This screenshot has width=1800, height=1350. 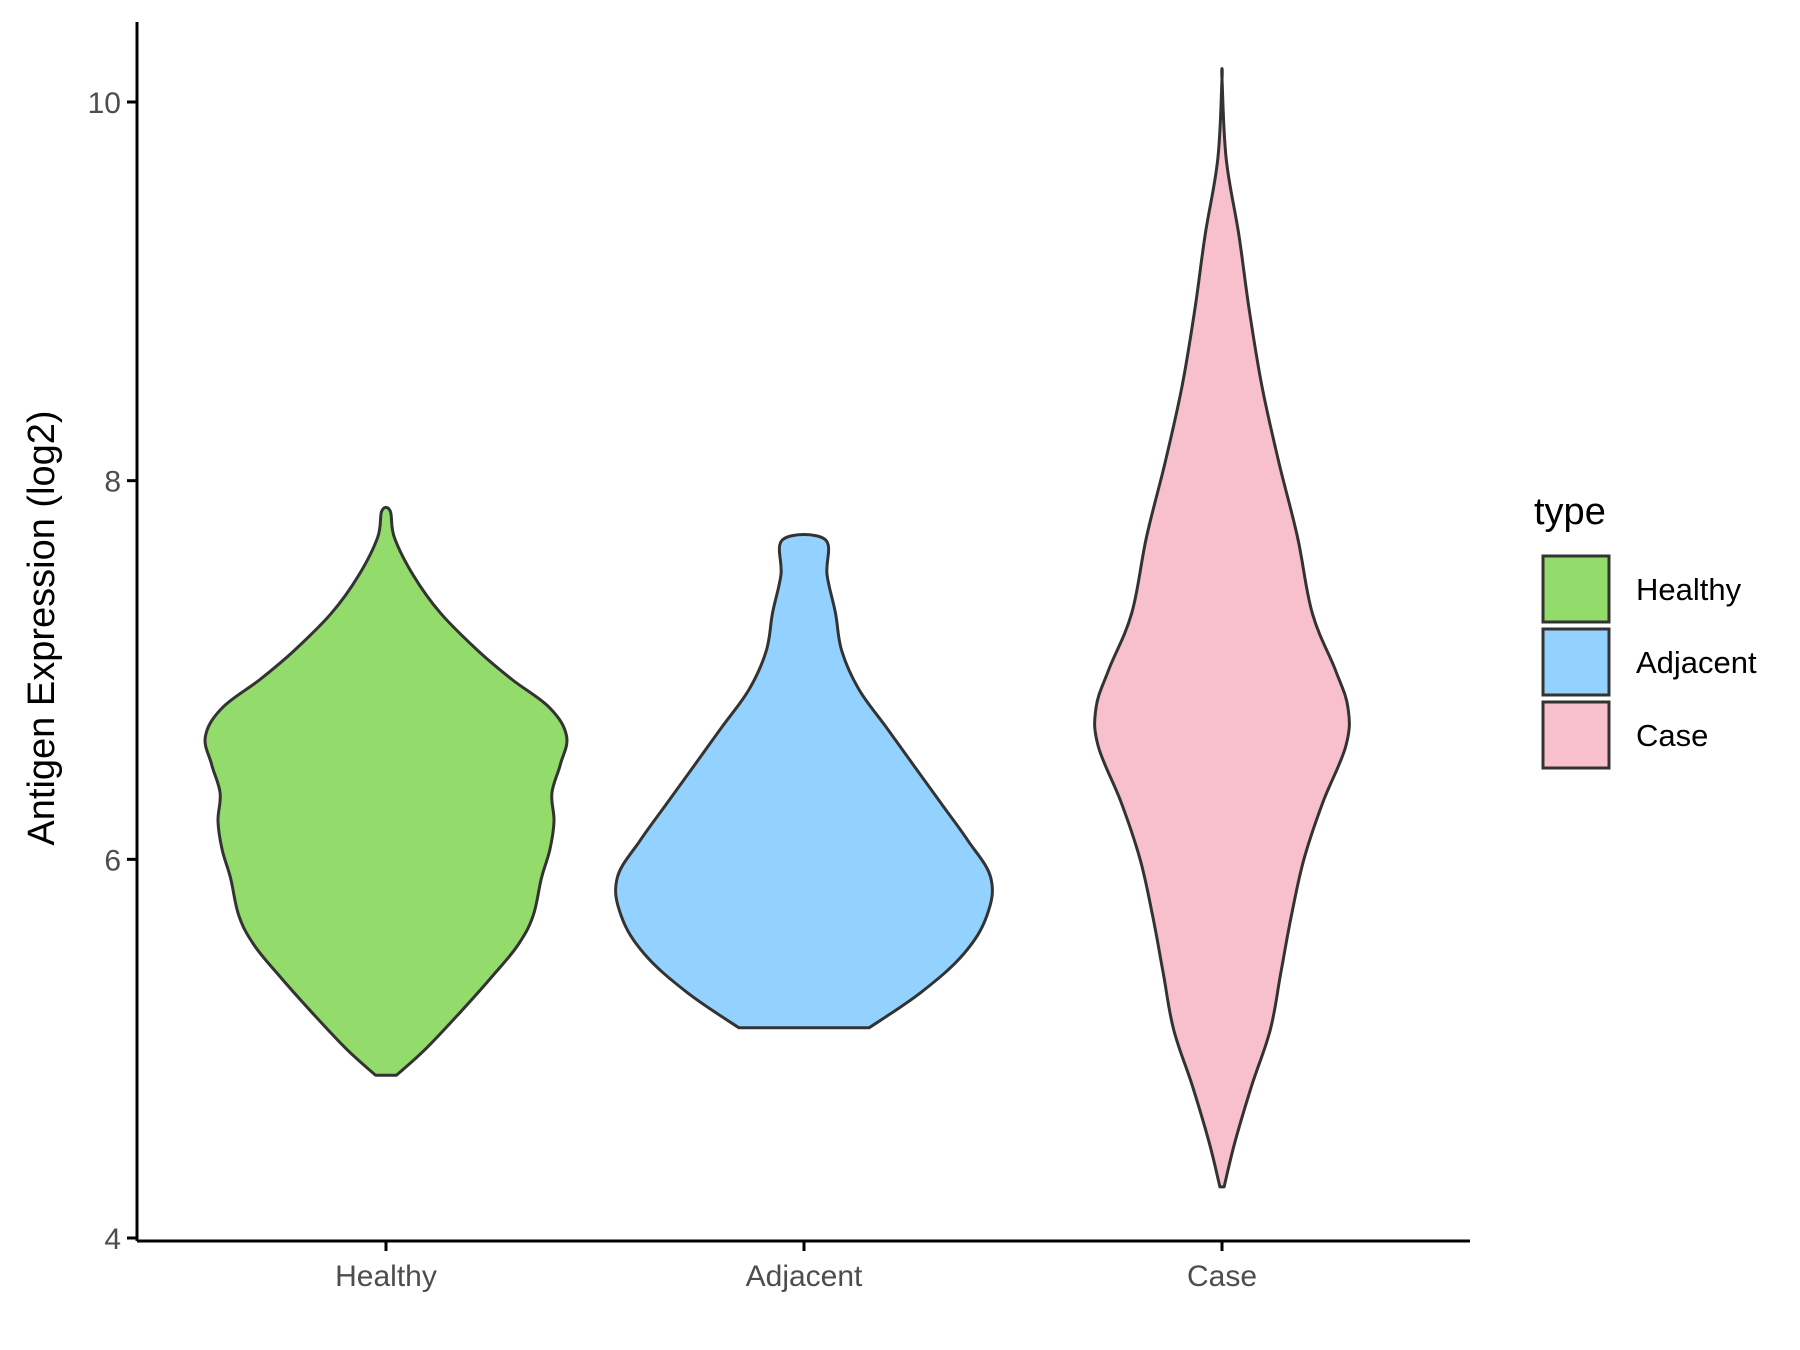 What do you see at coordinates (112, 1239) in the screenshot?
I see `y-tick-label: 4` at bounding box center [112, 1239].